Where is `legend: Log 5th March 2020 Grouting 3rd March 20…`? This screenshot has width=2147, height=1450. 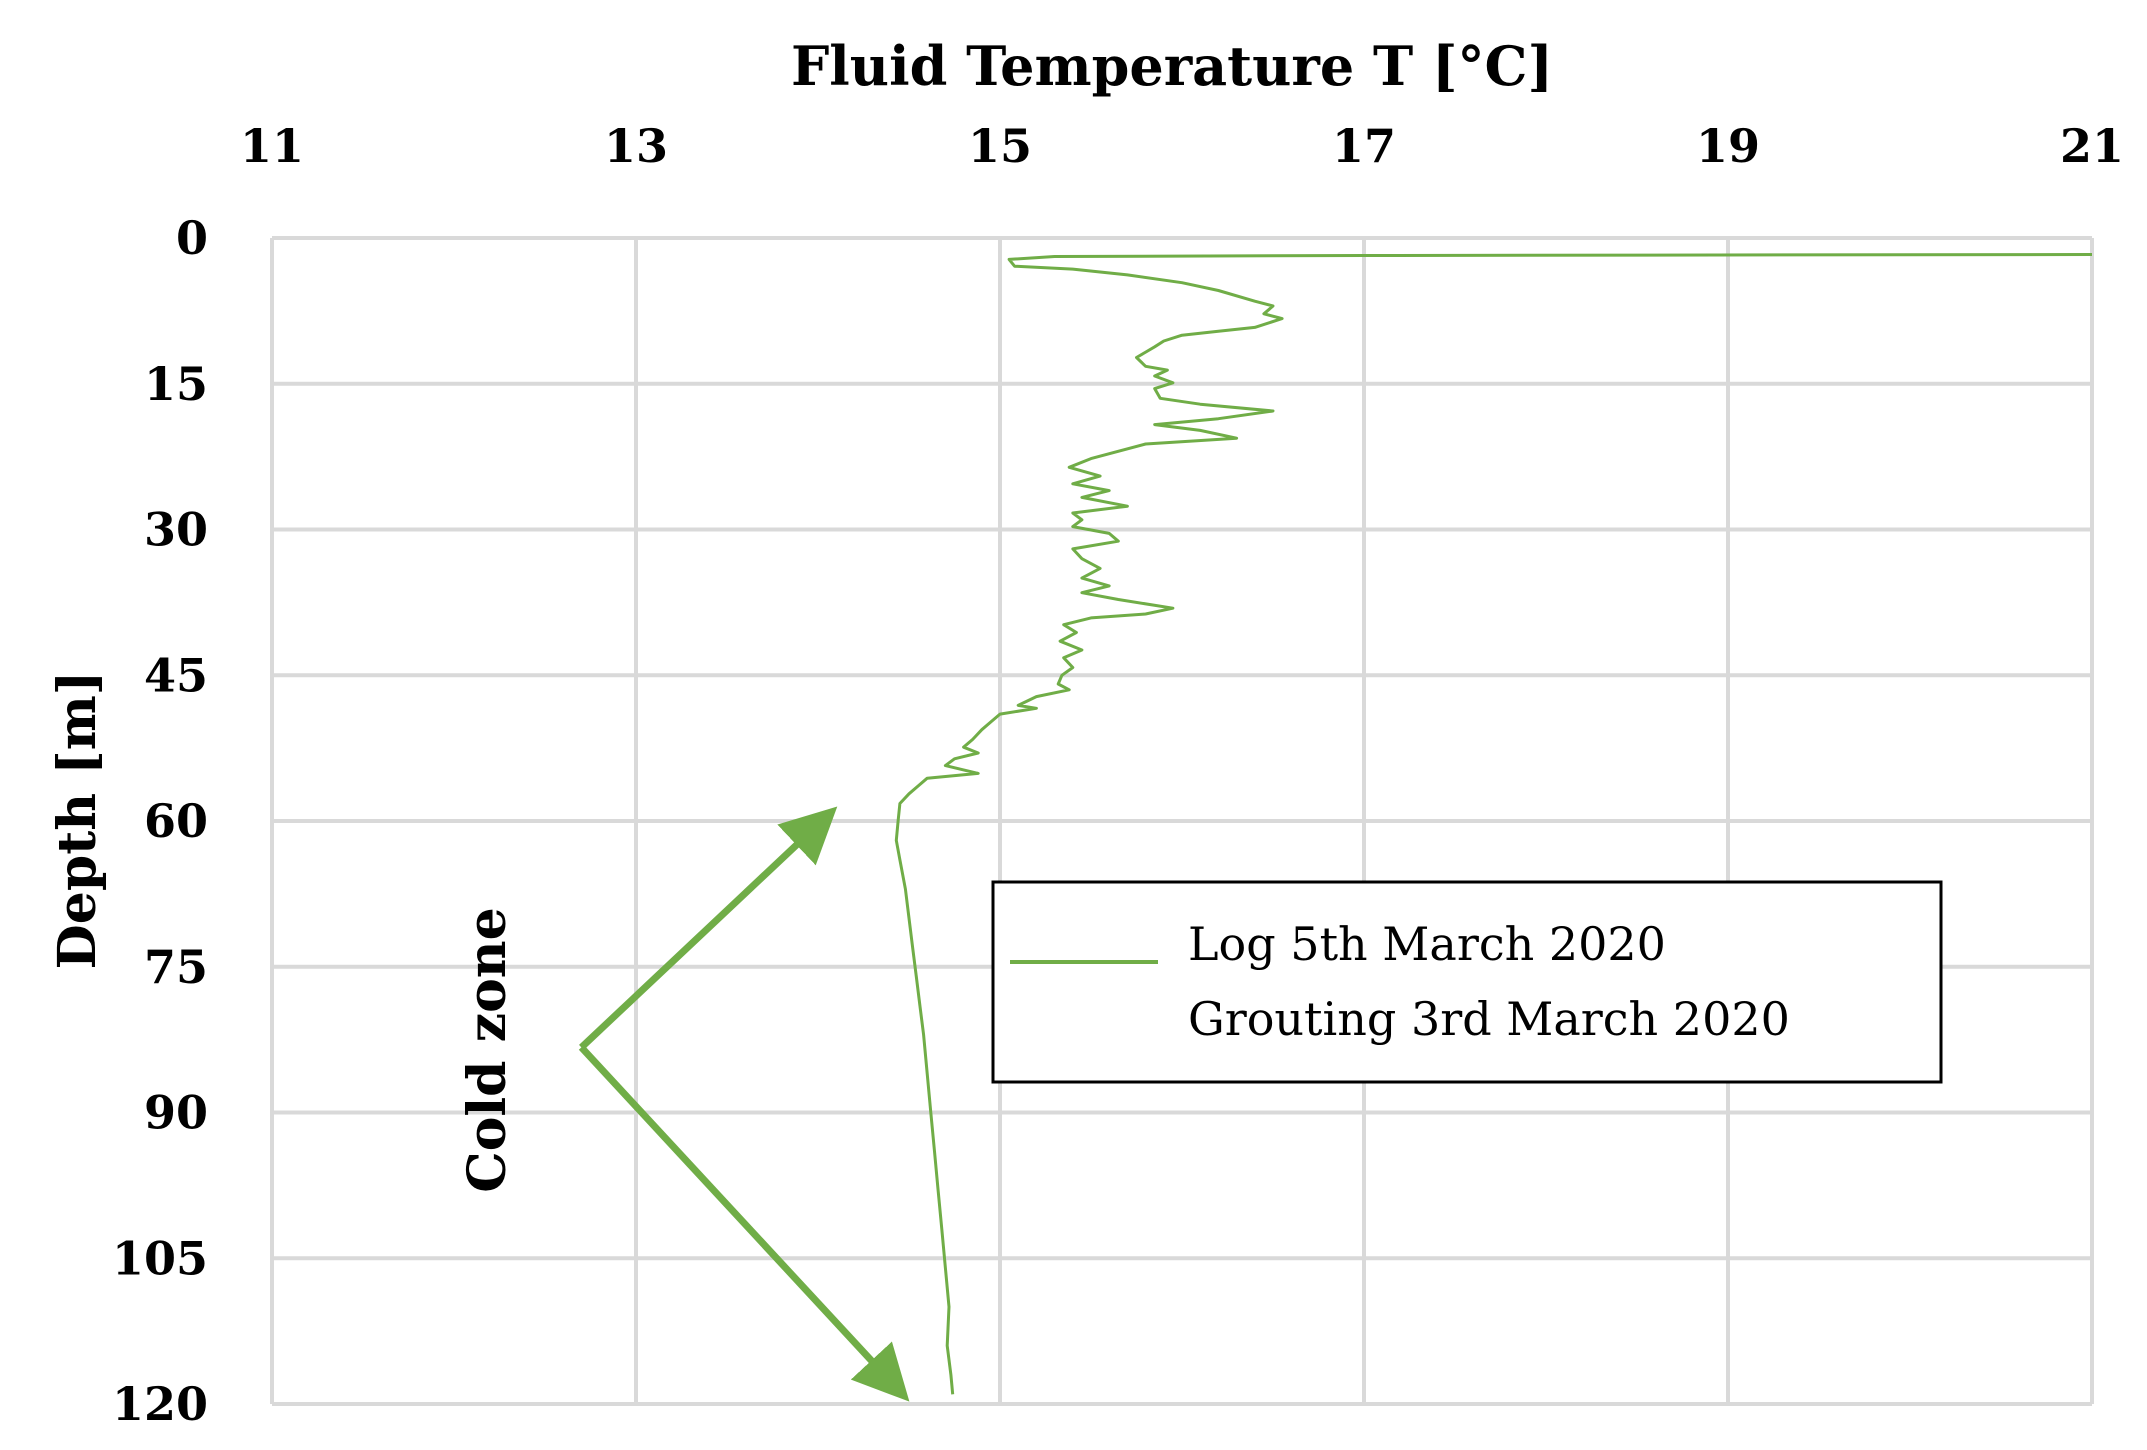 legend: Log 5th March 2020 Grouting 3rd March 20… is located at coordinates (1467, 982).